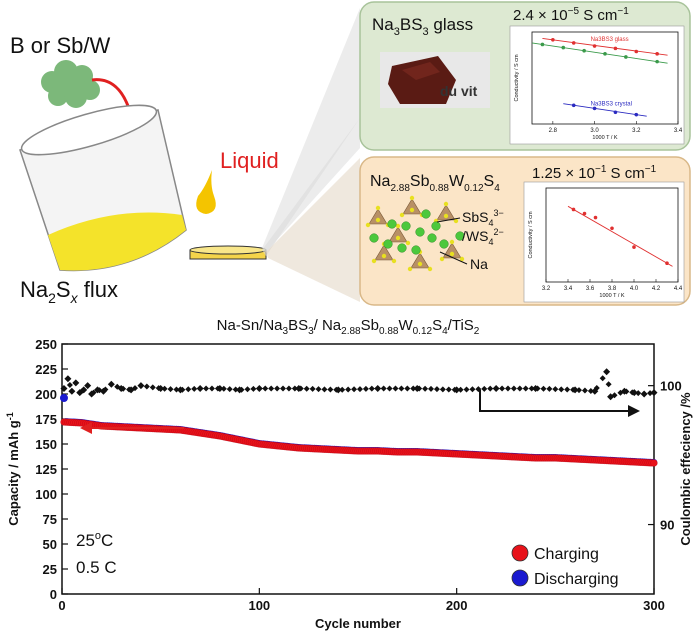 The height and width of the screenshot is (633, 696). Describe the element at coordinates (553, 131) in the screenshot. I see `inset-x-tick-label: 2.8` at that location.